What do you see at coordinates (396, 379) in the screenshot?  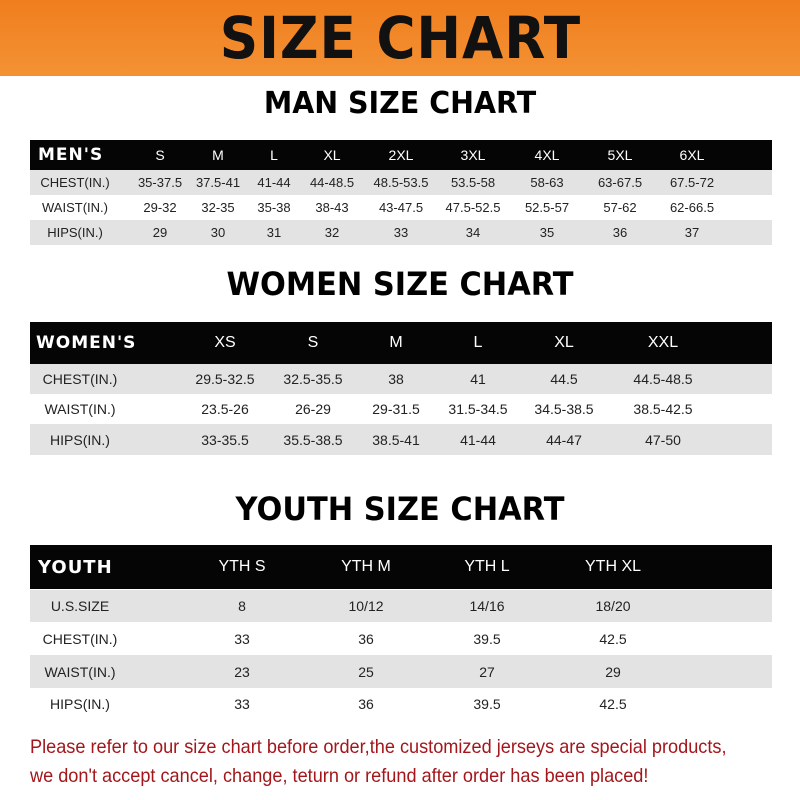 I see `value-cell: 38` at bounding box center [396, 379].